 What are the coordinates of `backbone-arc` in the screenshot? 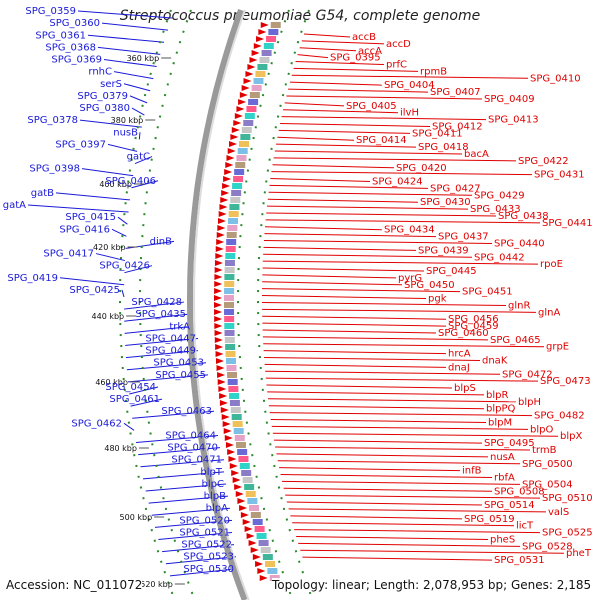 It's located at (217, 304).